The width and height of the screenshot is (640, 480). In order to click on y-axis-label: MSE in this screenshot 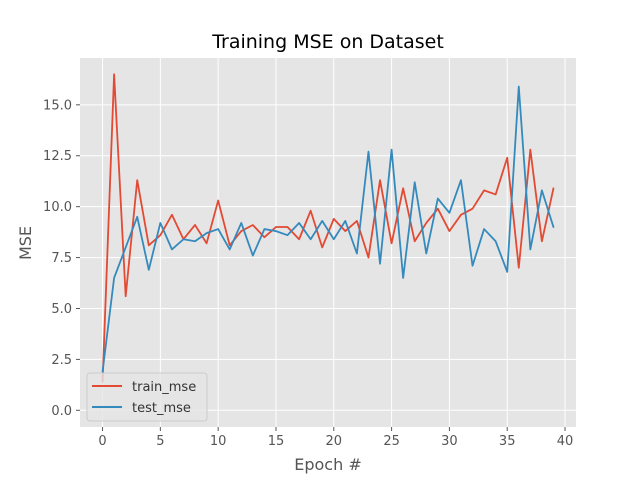, I will do `click(25, 243)`.